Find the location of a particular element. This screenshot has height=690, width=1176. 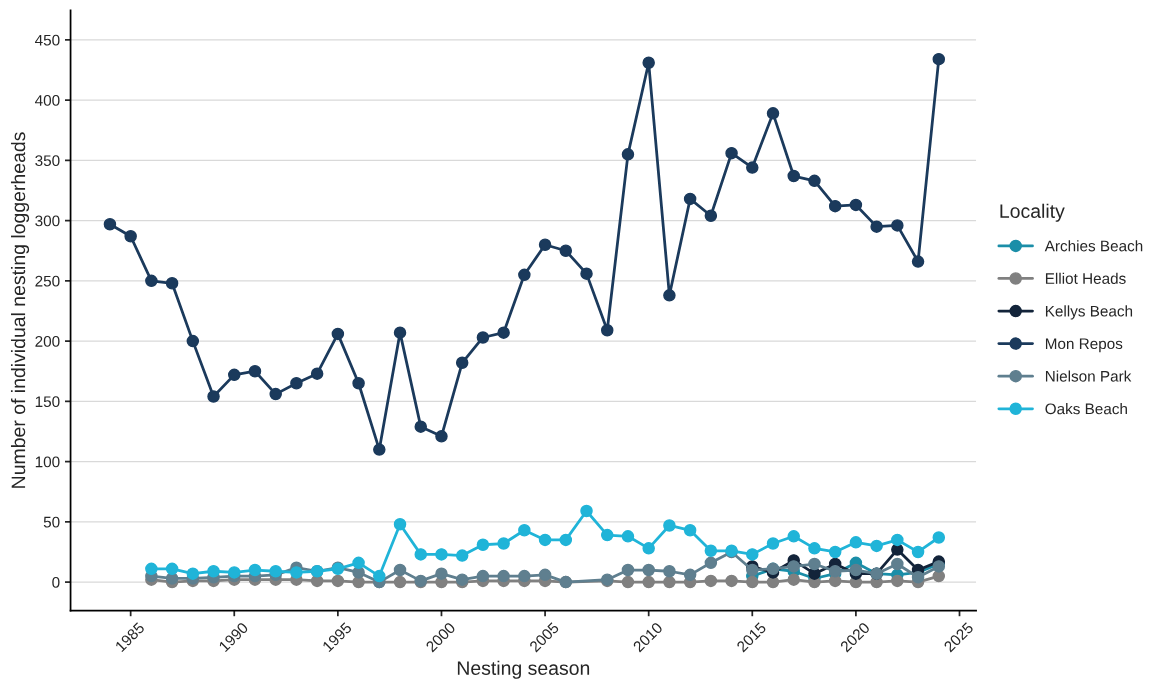

y-tick-label: 450 is located at coordinates (47, 40).